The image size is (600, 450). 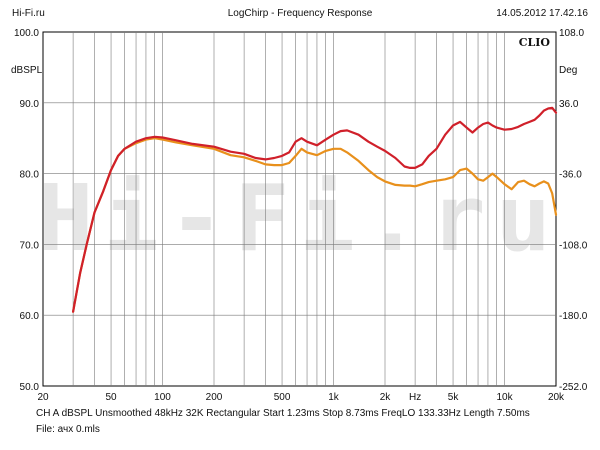 What do you see at coordinates (30, 104) in the screenshot?
I see `y-tick-label-left: 90.0` at bounding box center [30, 104].